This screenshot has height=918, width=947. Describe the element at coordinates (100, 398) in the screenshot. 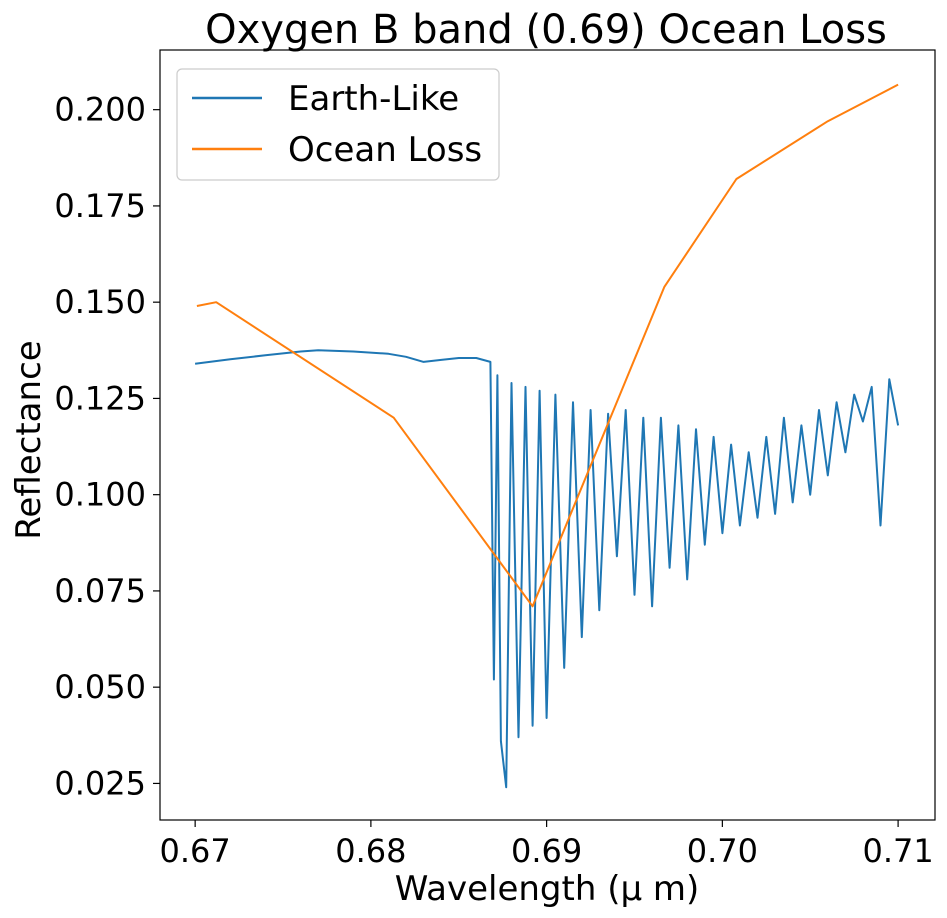

I see `y-tick-label: 0.125` at that location.